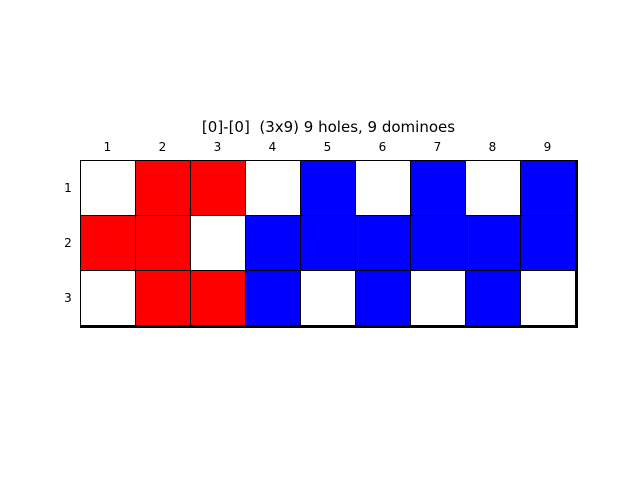 The width and height of the screenshot is (640, 480). What do you see at coordinates (218, 298) in the screenshot?
I see `board-cell-r3-c3-red` at bounding box center [218, 298].